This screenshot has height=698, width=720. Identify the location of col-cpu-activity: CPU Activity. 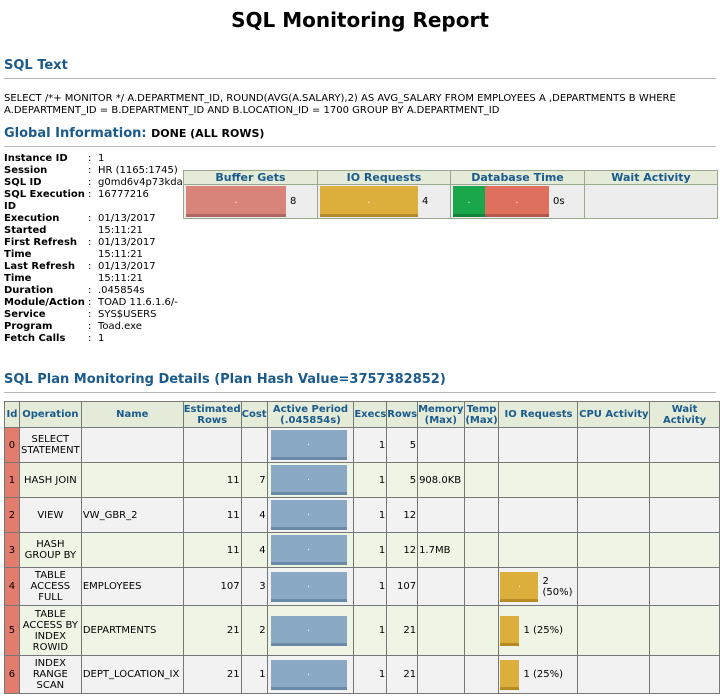
(614, 414).